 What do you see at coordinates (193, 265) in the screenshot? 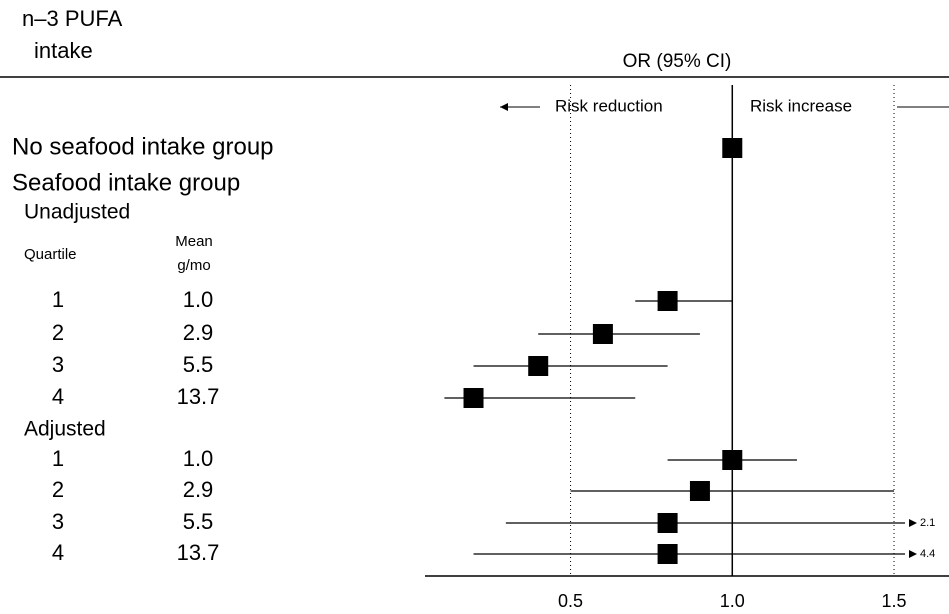
I see `column-header: g/mo` at bounding box center [193, 265].